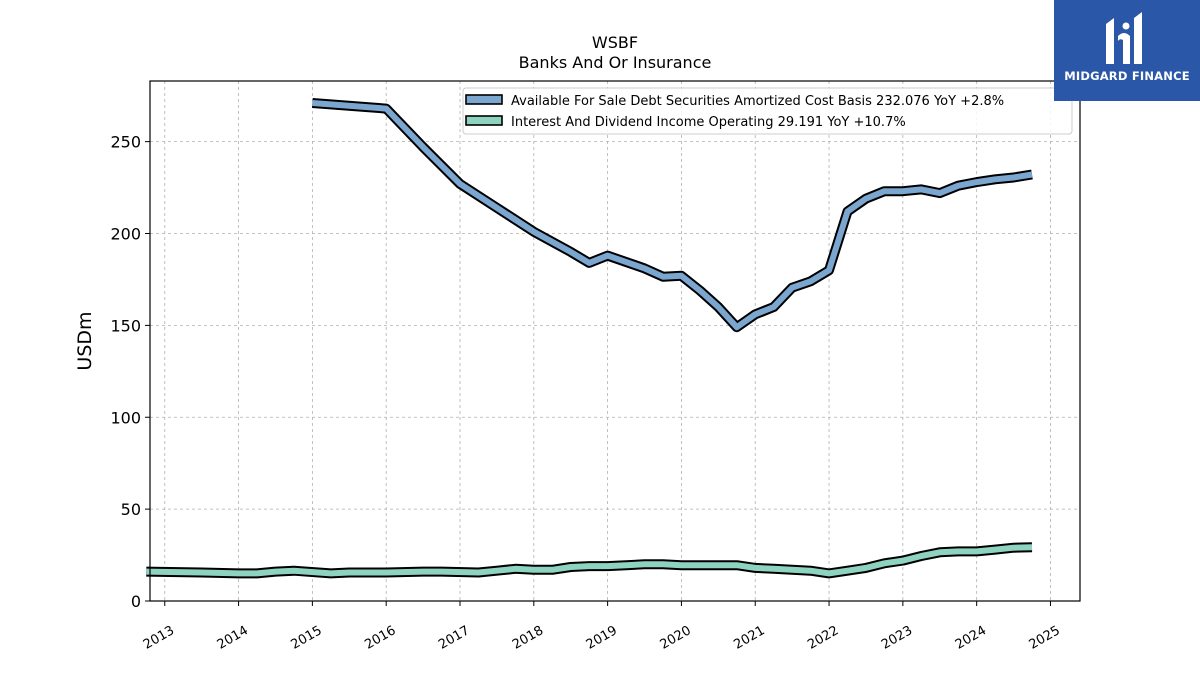  Describe the element at coordinates (380, 638) in the screenshot. I see `x-tick-label: 2016` at that location.